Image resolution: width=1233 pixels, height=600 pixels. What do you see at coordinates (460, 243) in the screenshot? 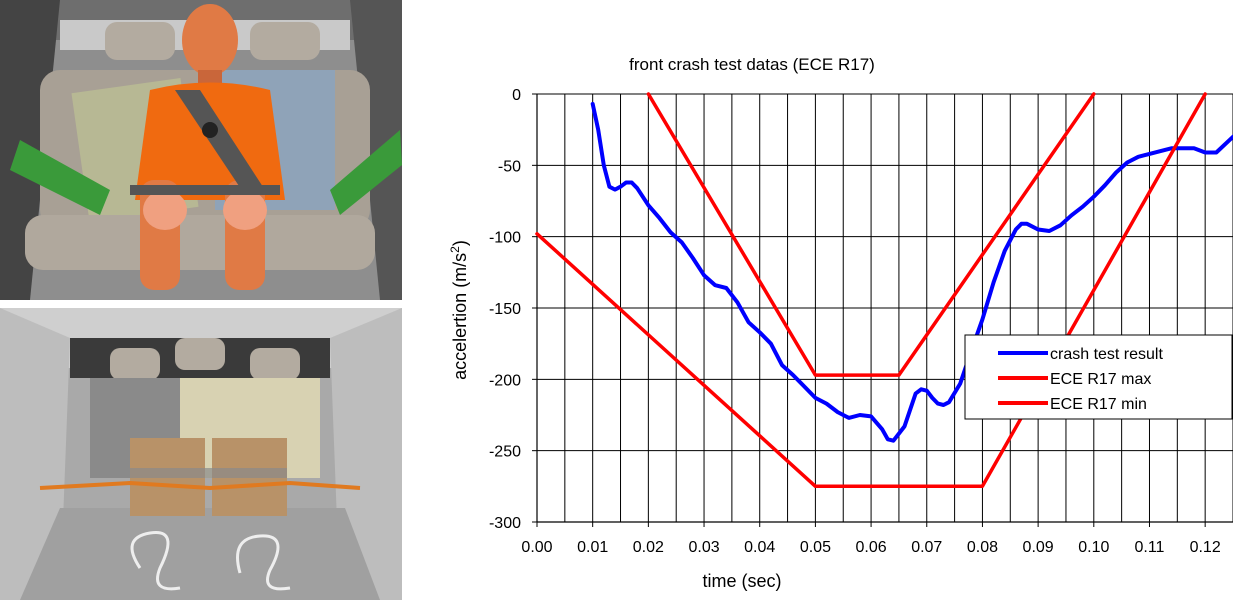
I see `y-axis-label-end: )` at bounding box center [460, 243].